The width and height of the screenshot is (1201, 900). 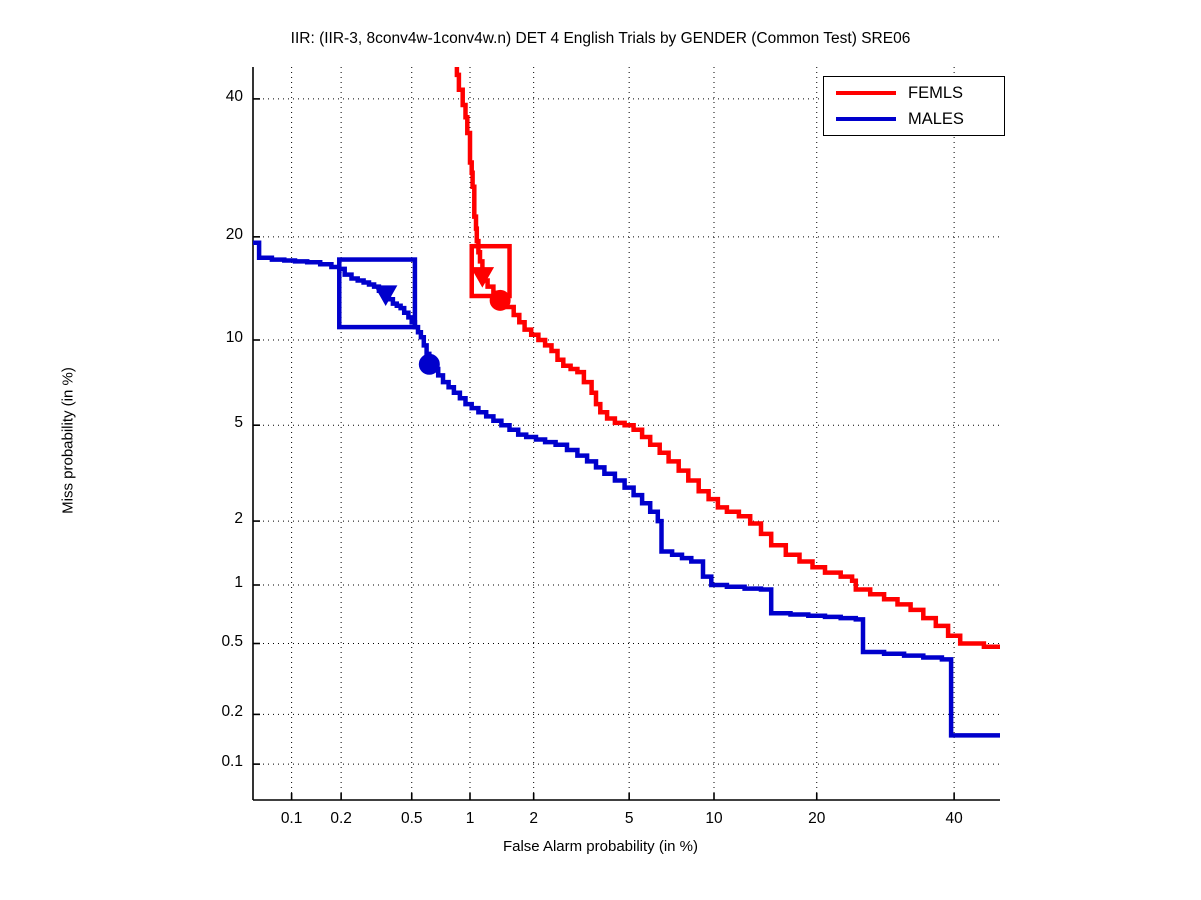 I want to click on legend-swatch-males, so click(x=866, y=119).